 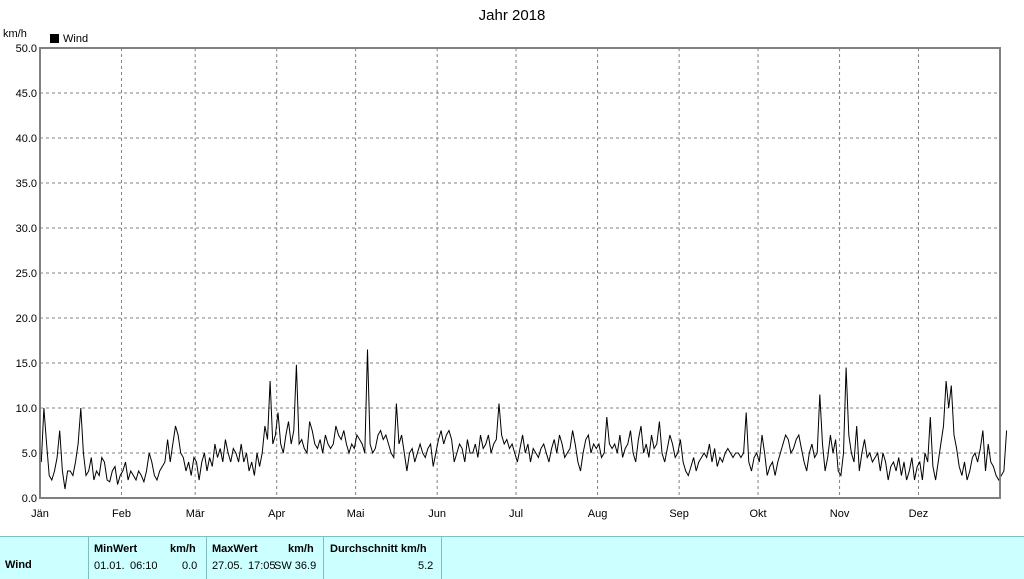 I want to click on x-tick-label: Feb, so click(x=121, y=514).